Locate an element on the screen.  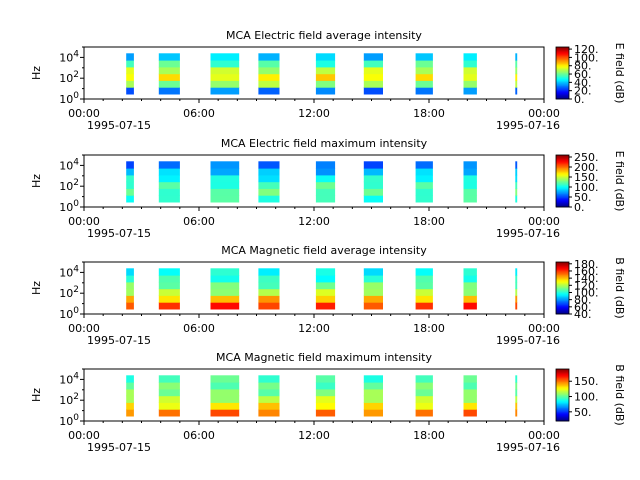
y-tick-label: 104 is located at coordinates (69, 271).